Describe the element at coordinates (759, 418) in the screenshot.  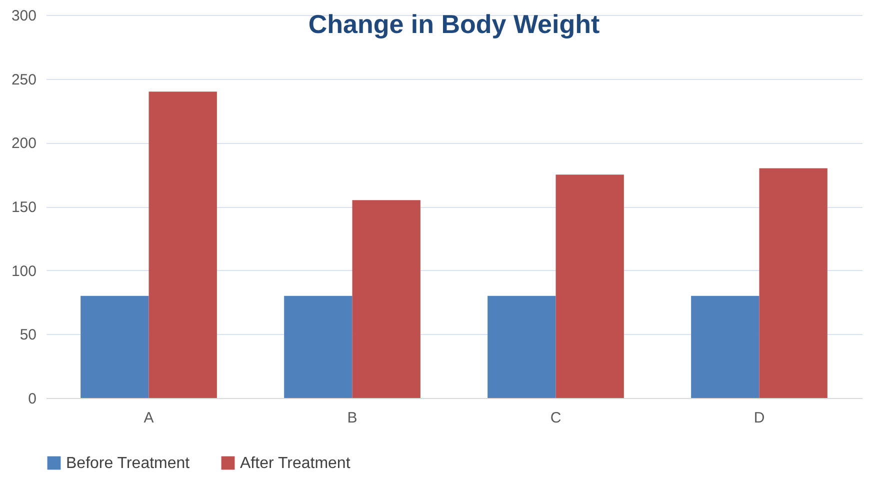
I see `x-tick-label: D` at that location.